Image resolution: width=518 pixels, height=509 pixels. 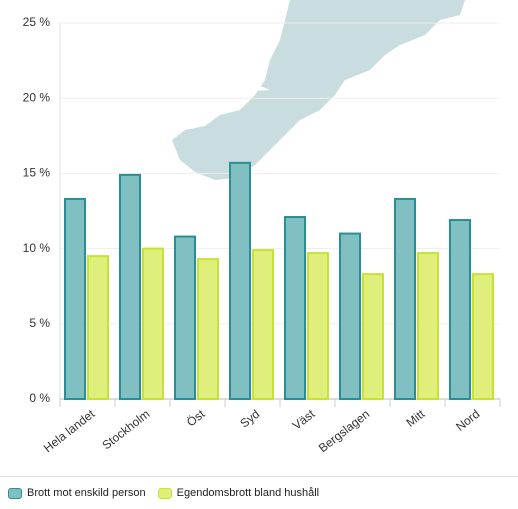 I want to click on y-tick-label: 10 %, so click(x=37, y=248).